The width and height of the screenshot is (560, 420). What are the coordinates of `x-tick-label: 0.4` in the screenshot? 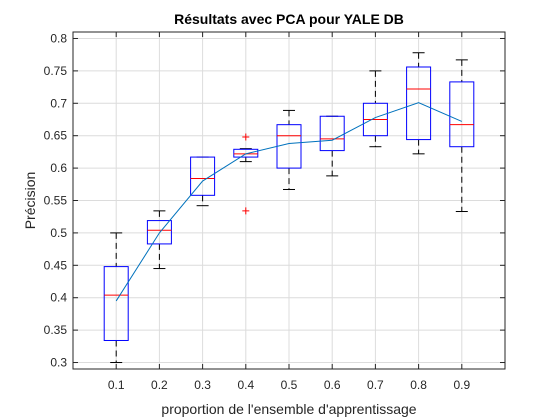 It's located at (245, 385).